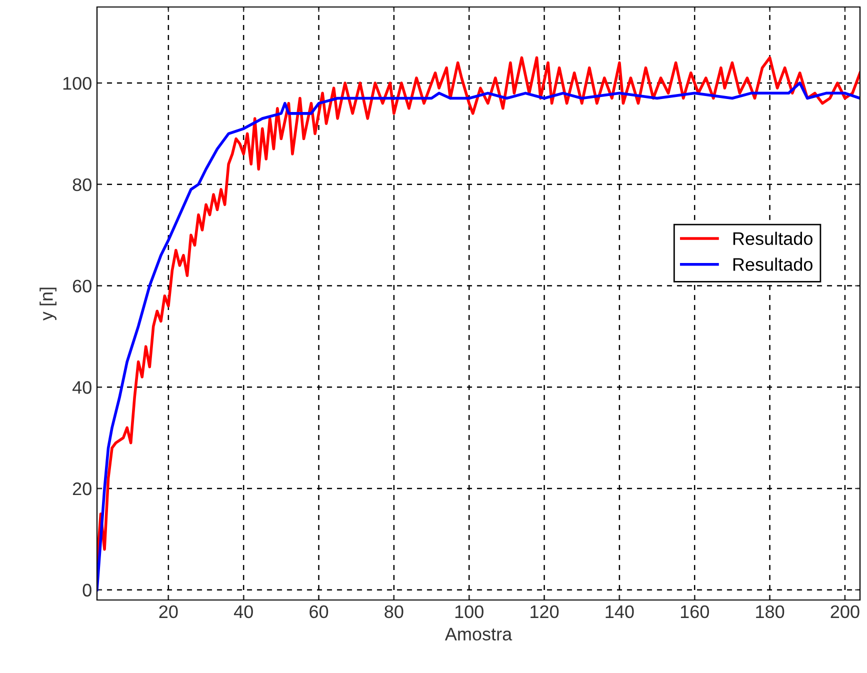 The image size is (867, 673). Describe the element at coordinates (845, 611) in the screenshot. I see `x-tick-label: 200` at that location.